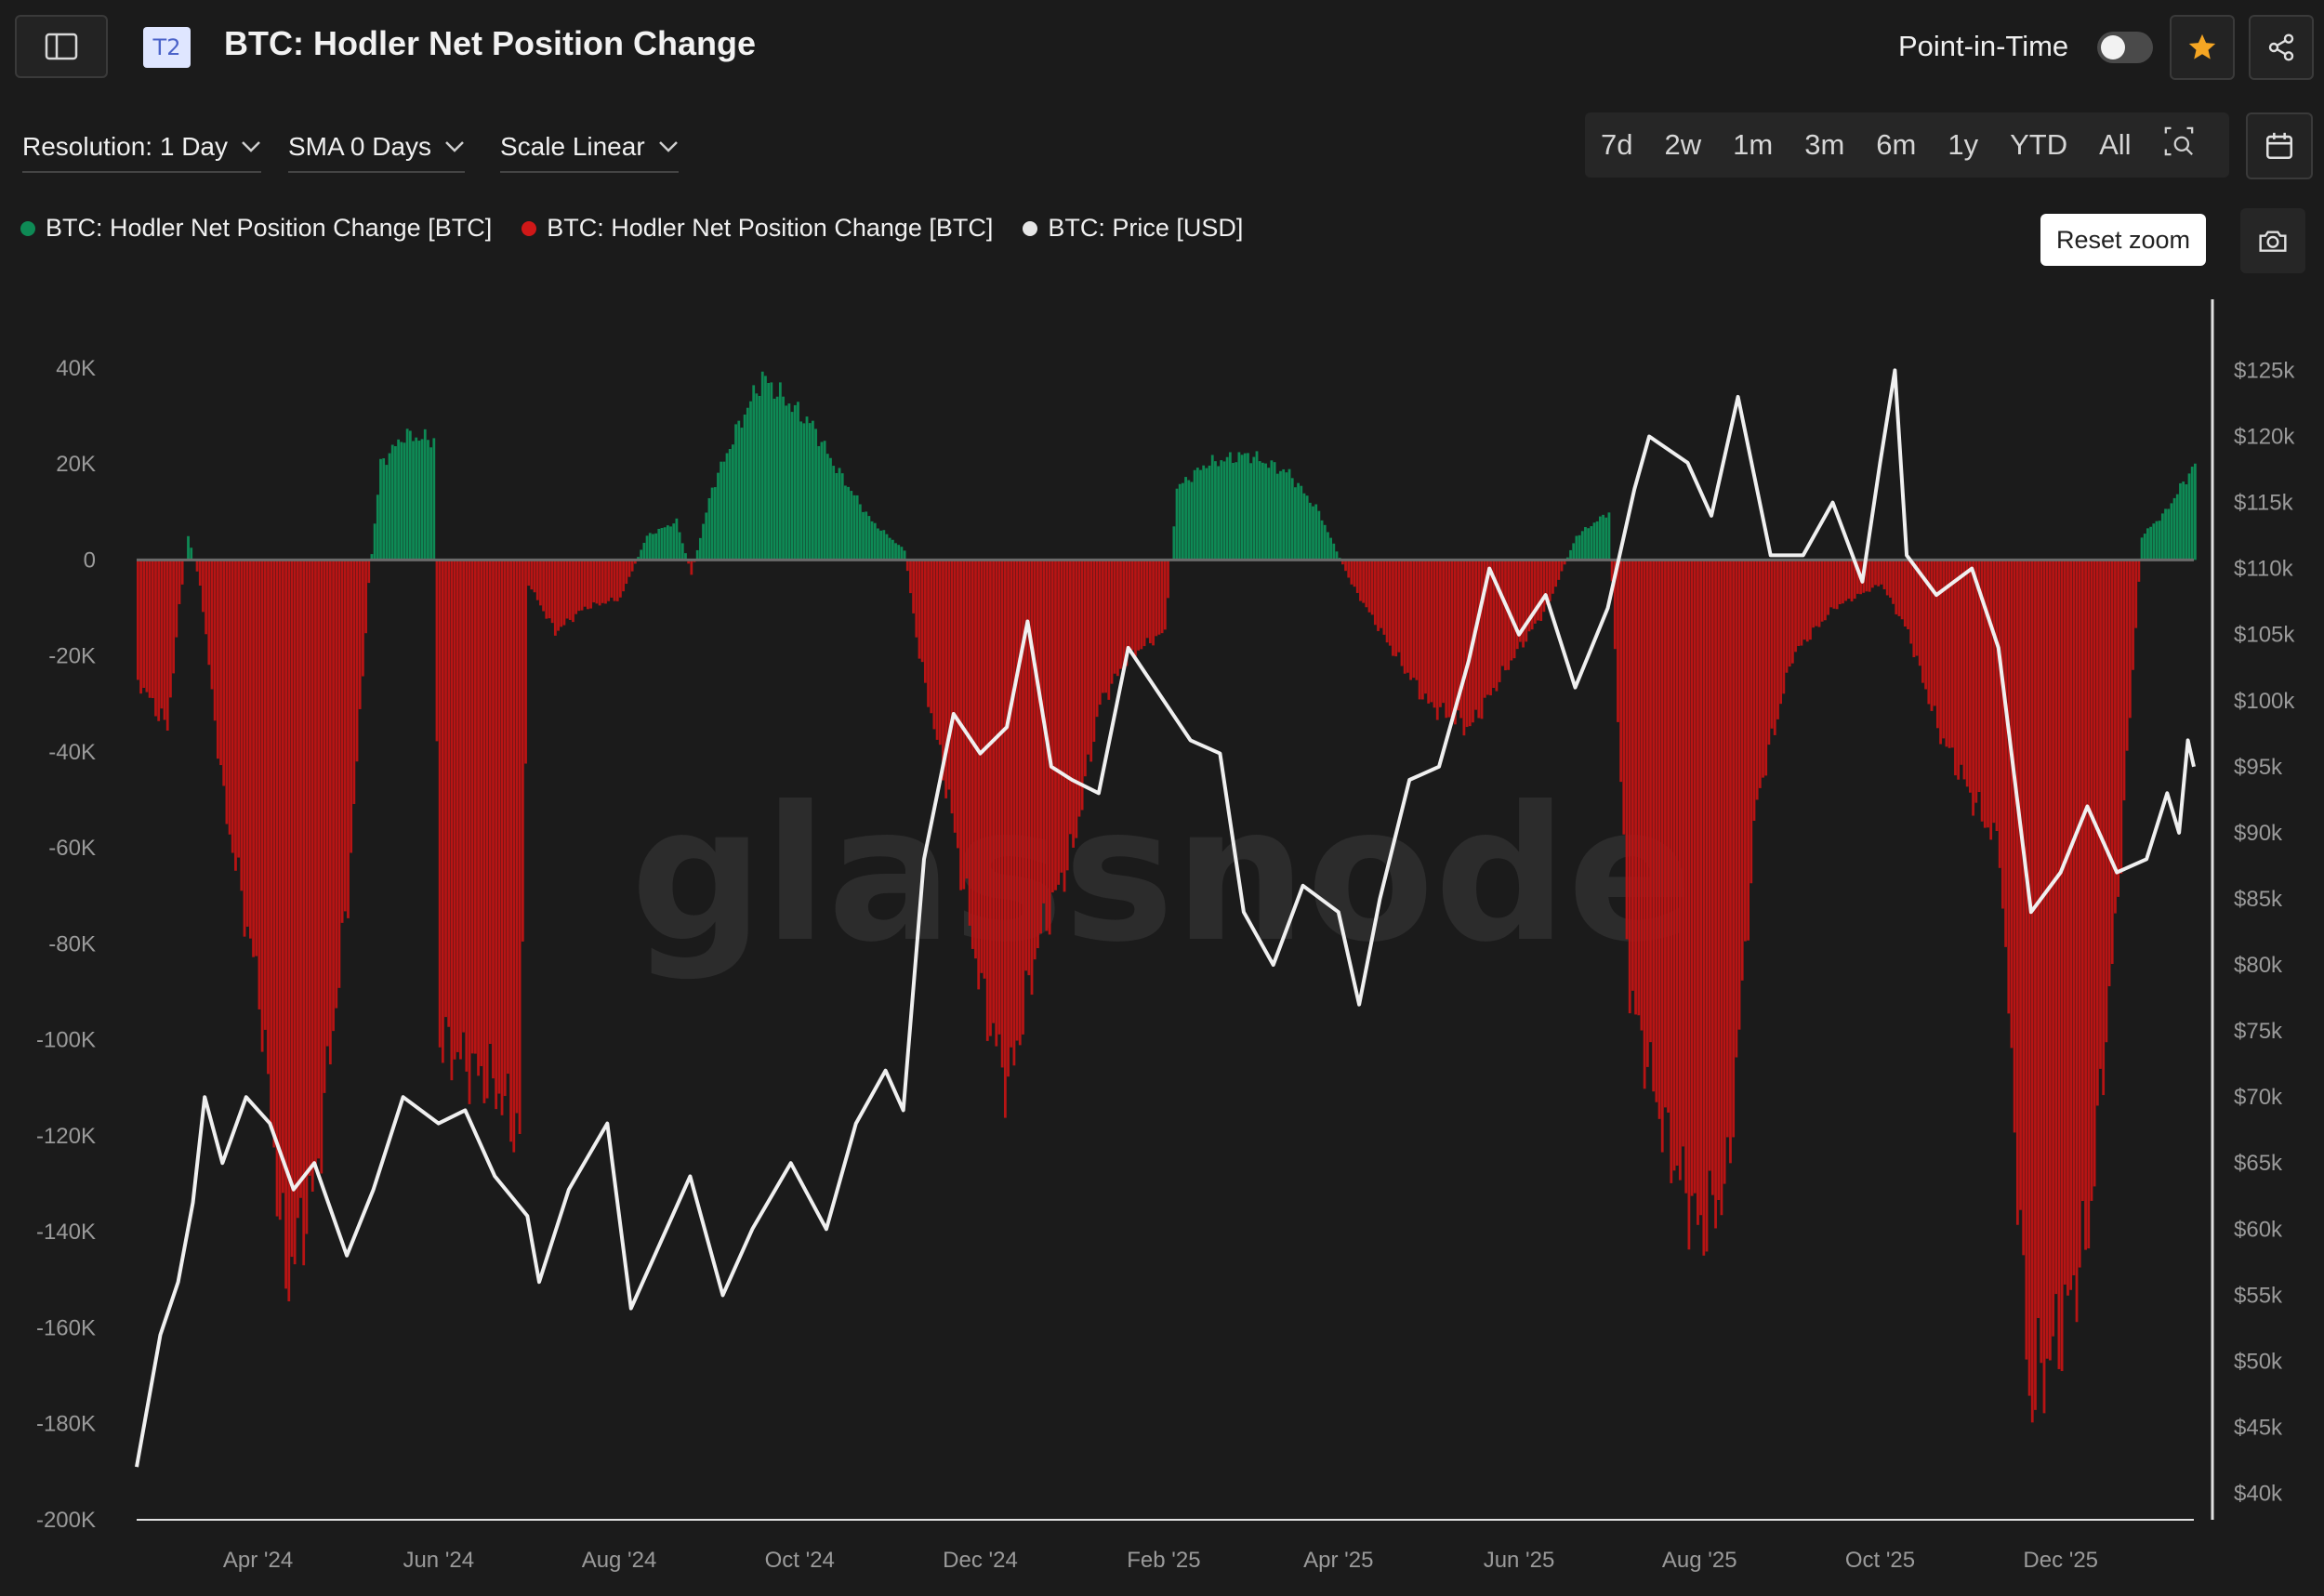 The image size is (2324, 1596). I want to click on zoom-select-button, so click(2179, 145).